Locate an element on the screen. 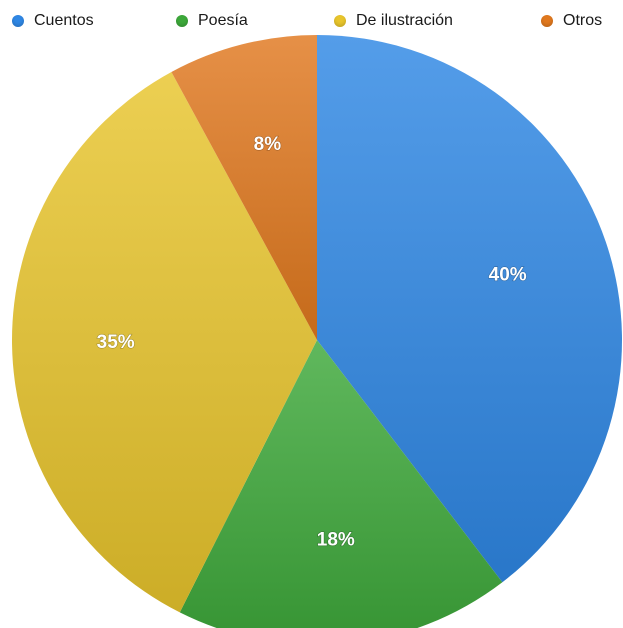 The height and width of the screenshot is (628, 623). pie-label-cuentos: 40% is located at coordinates (508, 274).